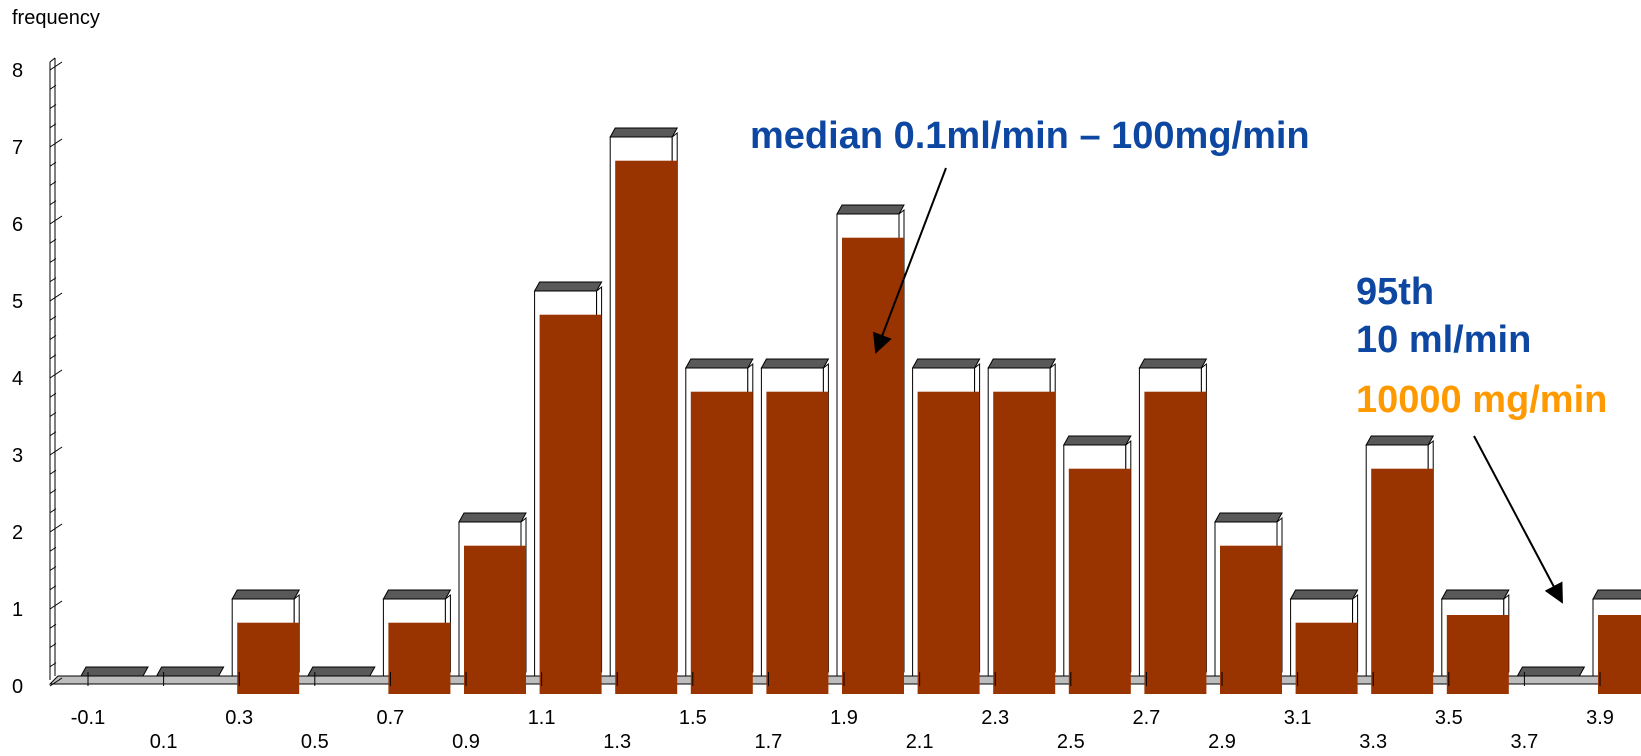 The image size is (1641, 756). What do you see at coordinates (466, 742) in the screenshot?
I see `x-tick-label: 0.9` at bounding box center [466, 742].